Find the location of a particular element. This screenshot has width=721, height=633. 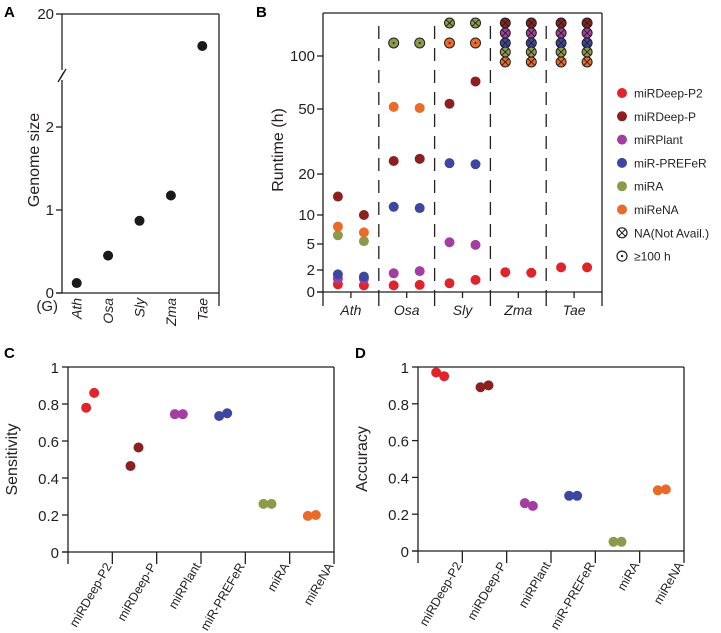

legend-label: miRA is located at coordinates (648, 187).